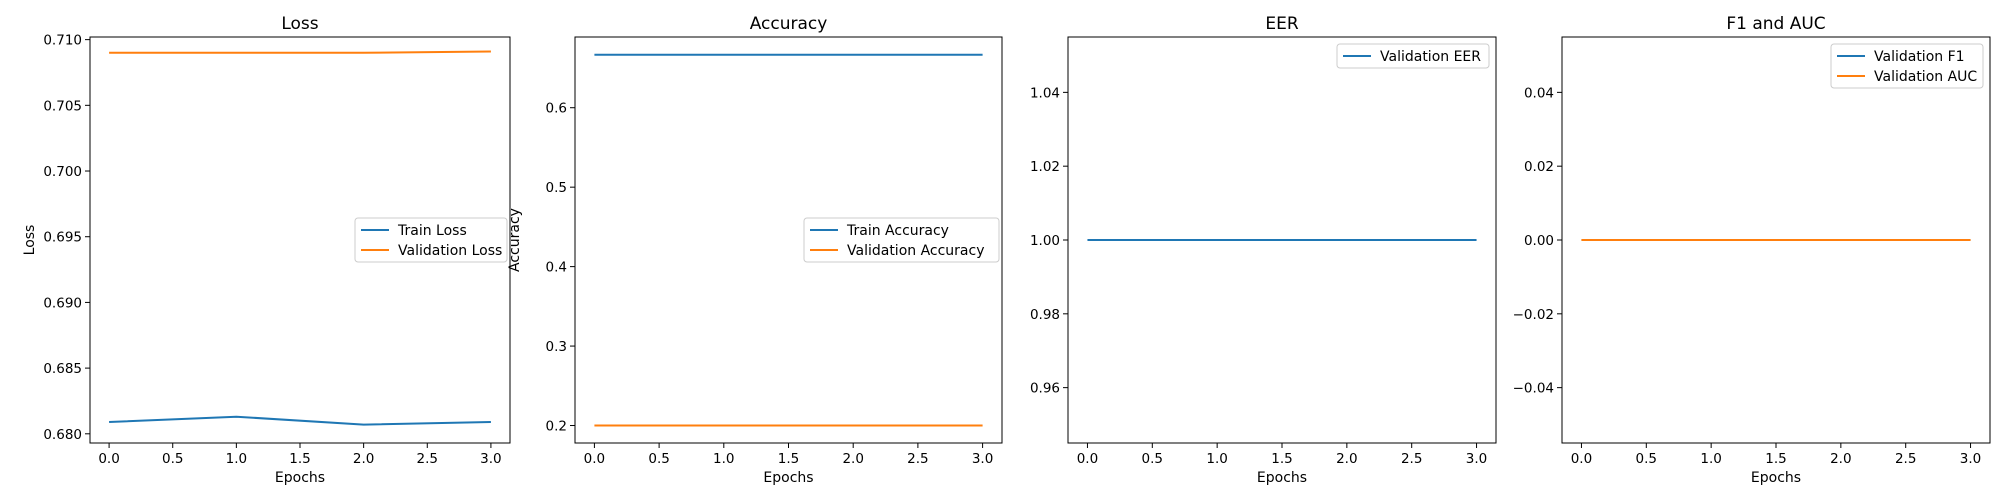  Describe the element at coordinates (1925, 77) in the screenshot. I see `legend-entry-label: Validation AUC` at that location.